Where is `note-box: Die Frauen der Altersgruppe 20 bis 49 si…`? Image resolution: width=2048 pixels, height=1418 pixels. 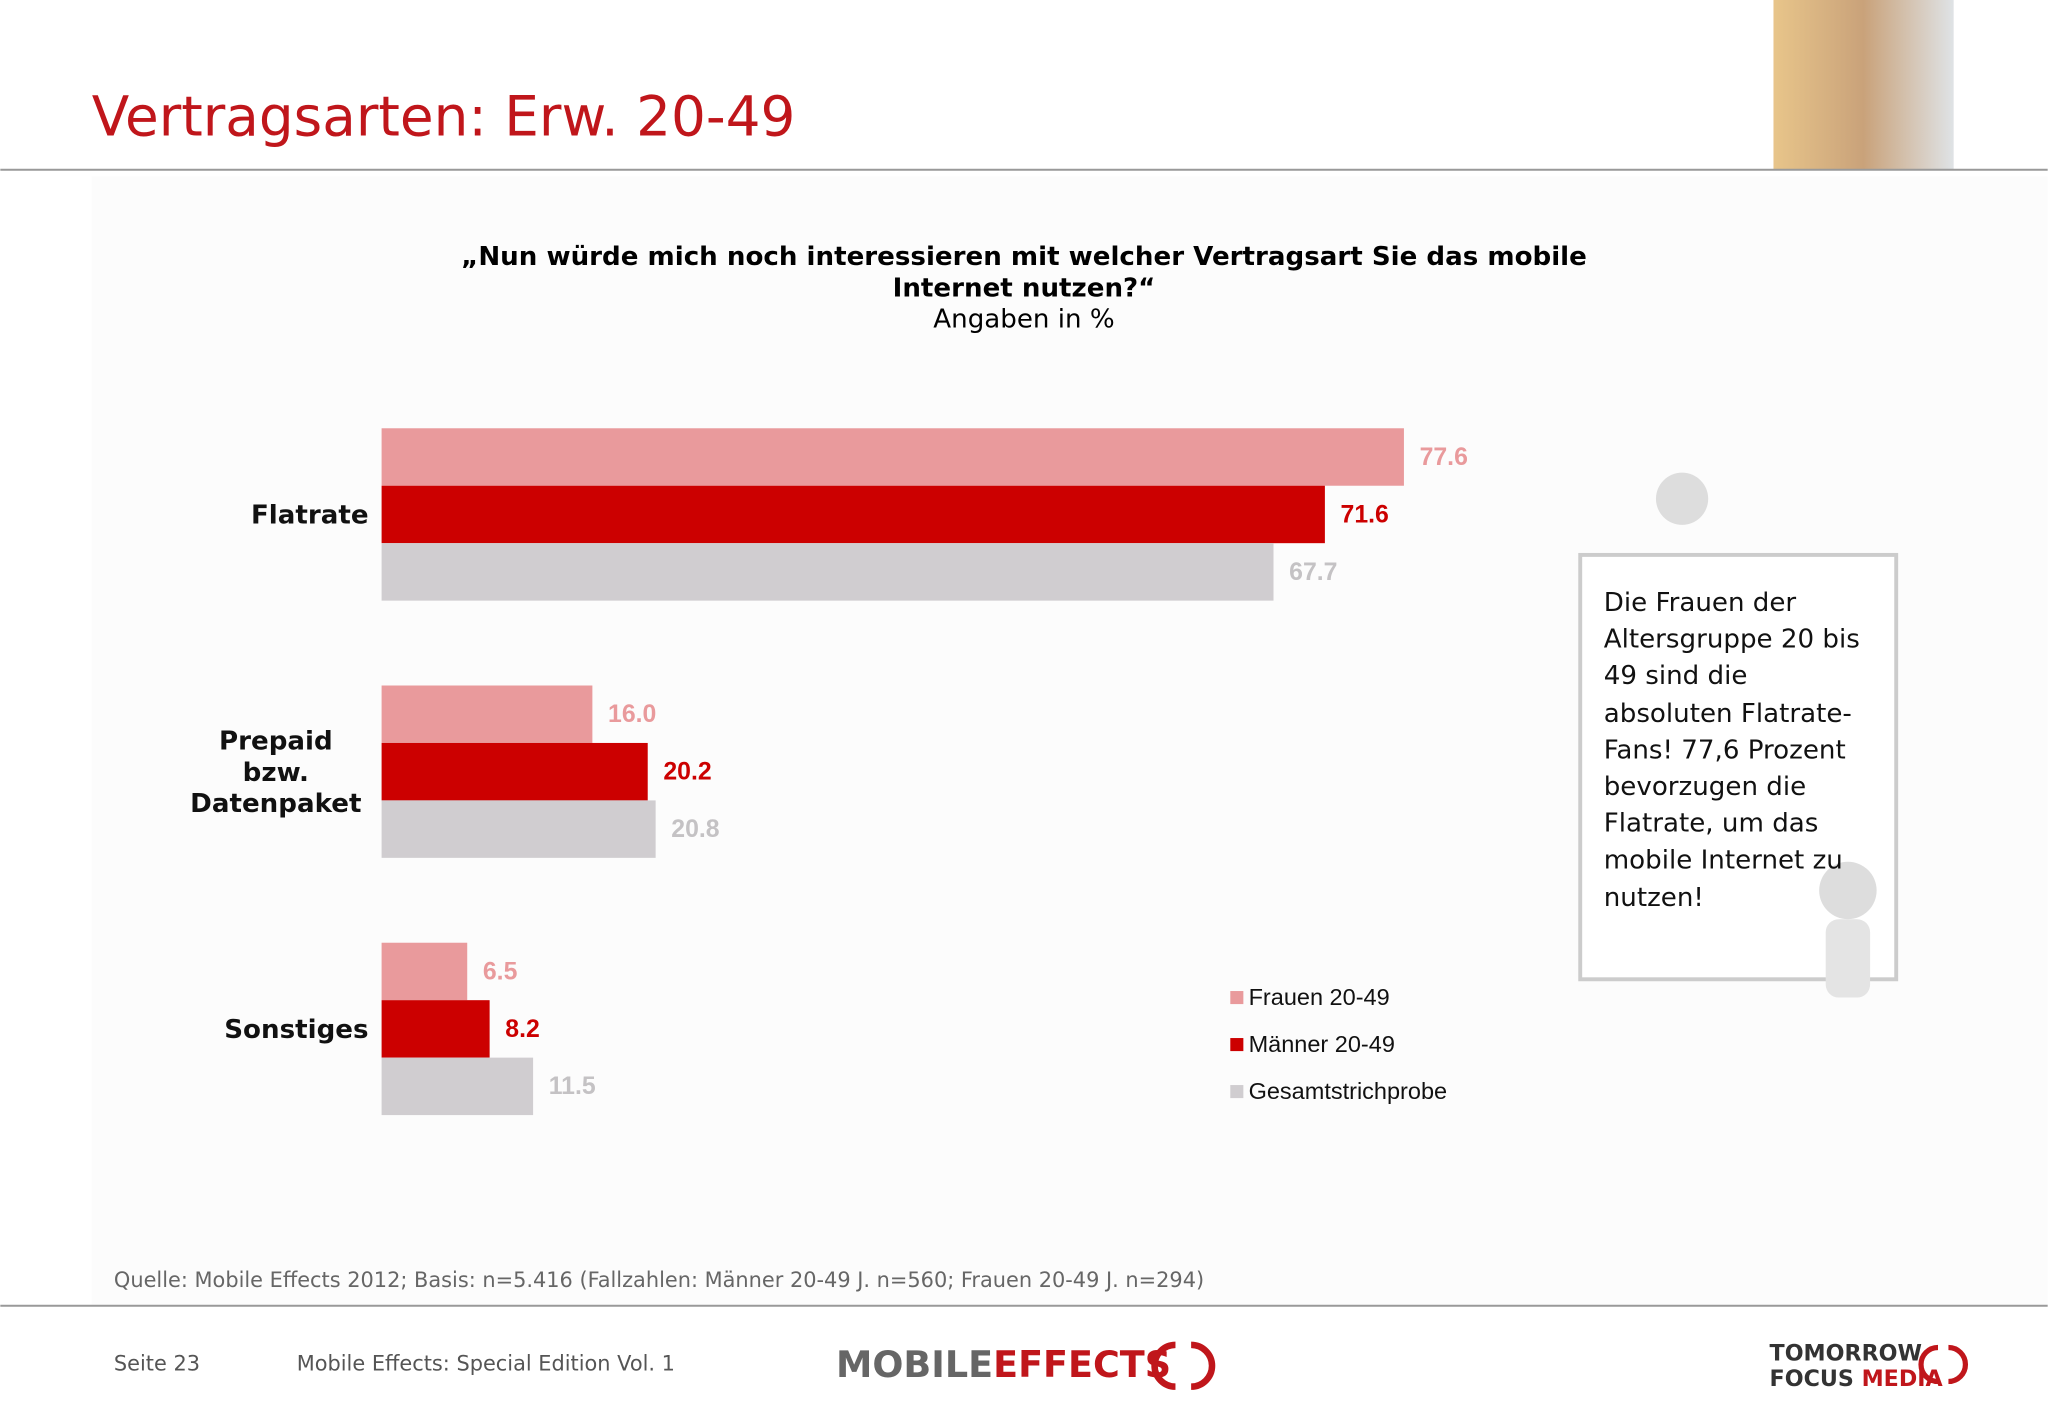
note-box: Die Frauen der Altersgruppe 20 bis 49 si… is located at coordinates (1738, 735).